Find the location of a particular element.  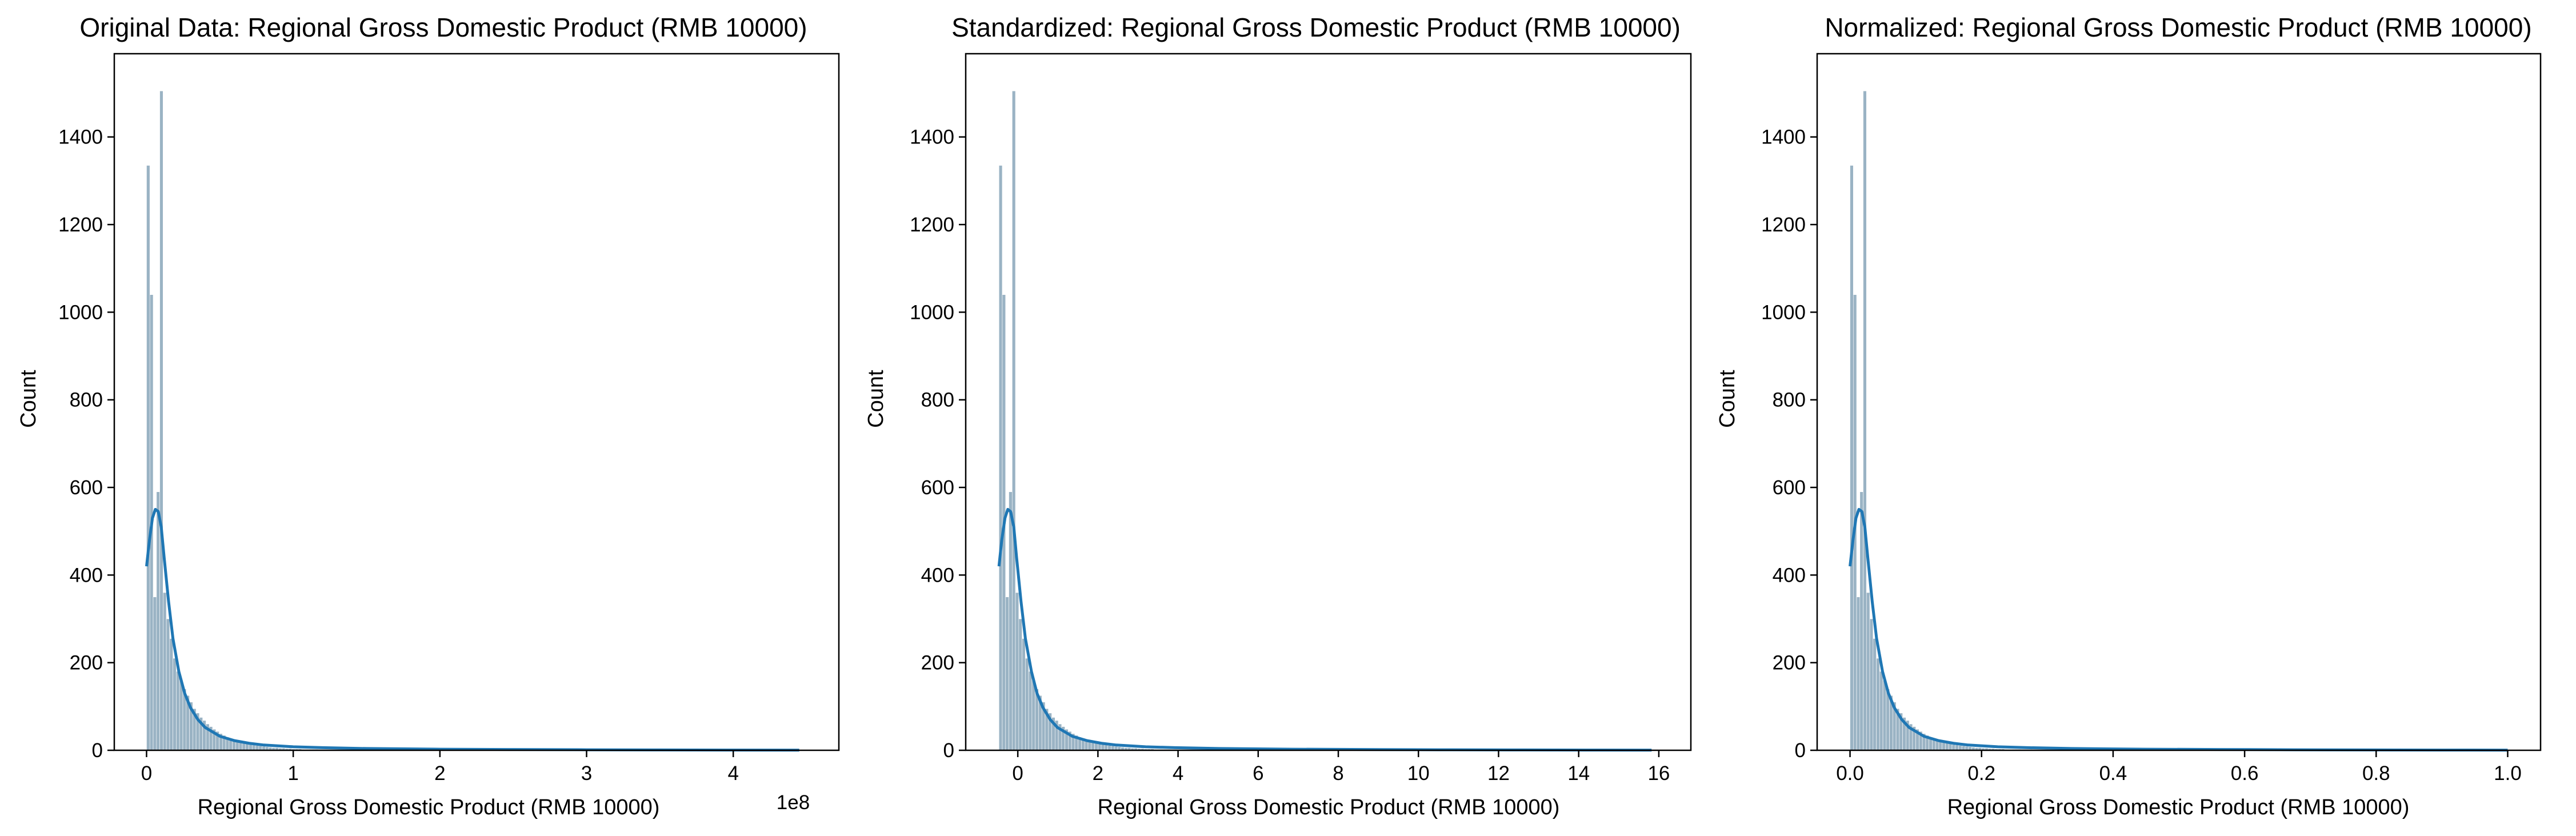

x-tick-label: 8 is located at coordinates (1338, 773).